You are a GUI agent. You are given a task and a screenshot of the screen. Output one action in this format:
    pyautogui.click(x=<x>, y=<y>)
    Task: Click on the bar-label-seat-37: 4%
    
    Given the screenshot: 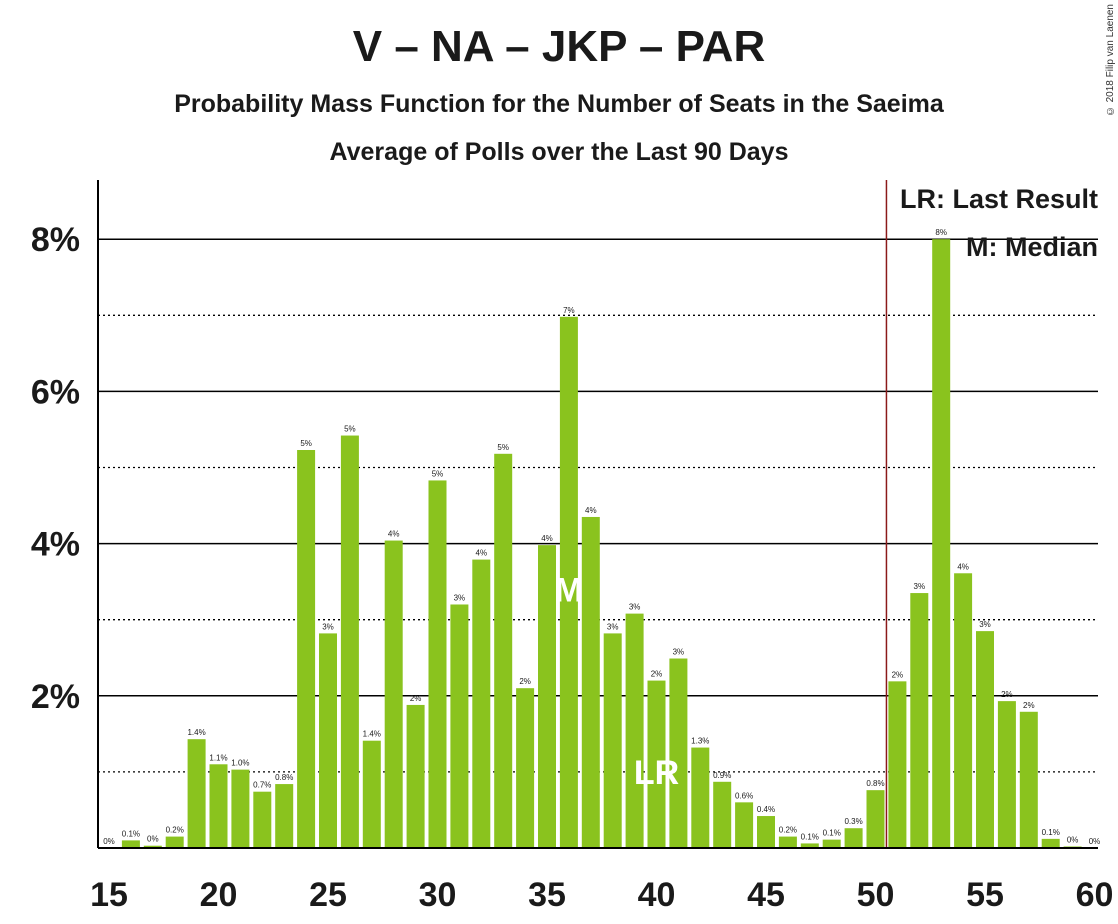 What is the action you would take?
    pyautogui.click(x=591, y=510)
    